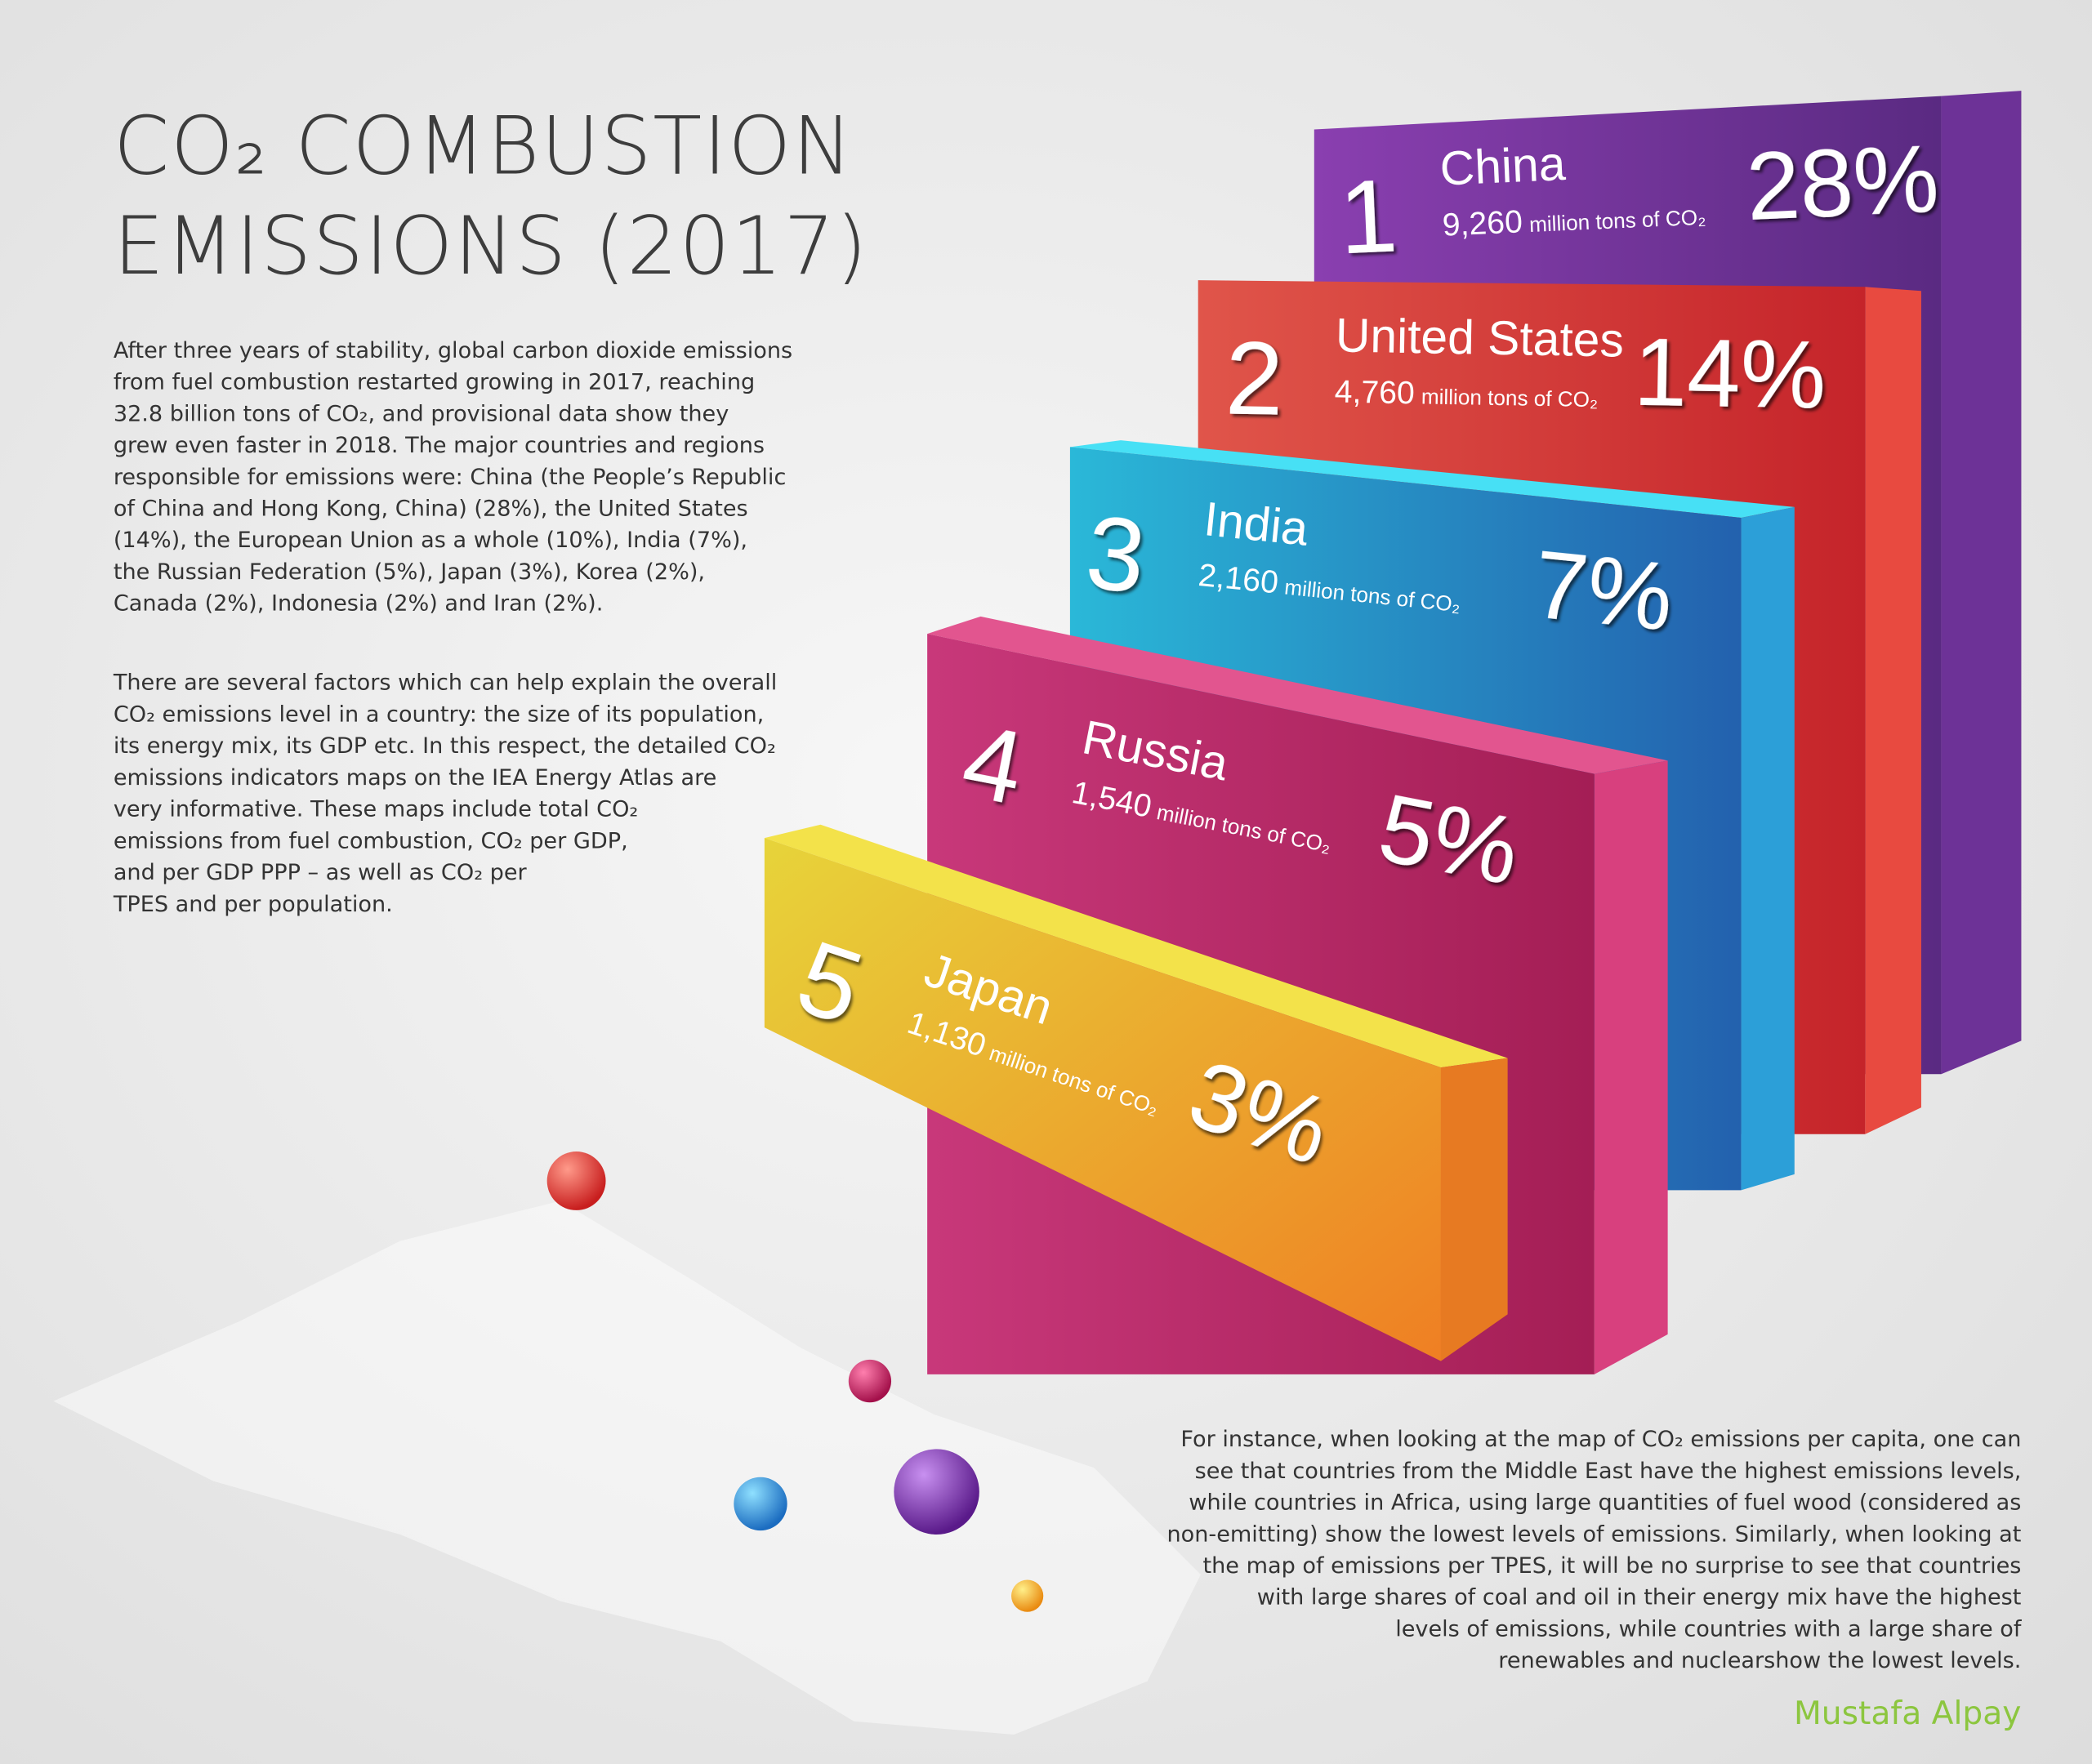 Image resolution: width=2092 pixels, height=1764 pixels. Describe the element at coordinates (1842, 182) in the screenshot. I see `share: 28%` at that location.